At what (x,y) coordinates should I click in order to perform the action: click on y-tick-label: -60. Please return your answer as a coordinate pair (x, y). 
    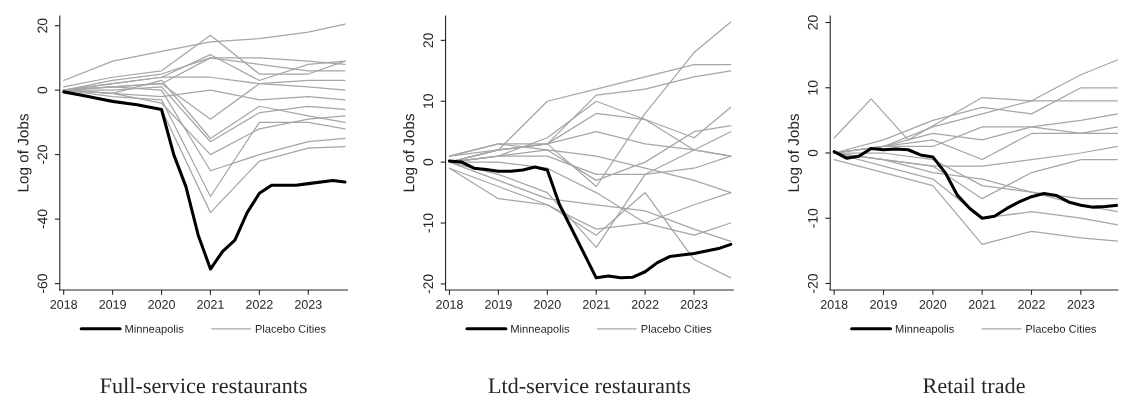
    Looking at the image, I should click on (42, 283).